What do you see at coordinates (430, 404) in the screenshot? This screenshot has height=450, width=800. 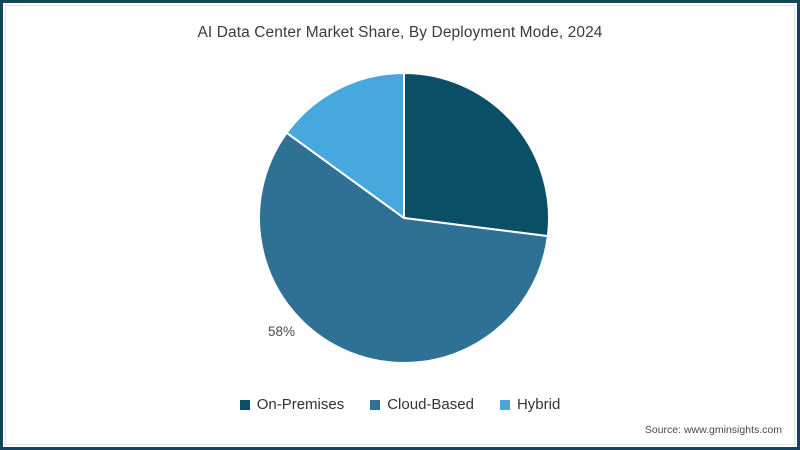 I see `legend-label-cloud-based: Cloud-Based` at bounding box center [430, 404].